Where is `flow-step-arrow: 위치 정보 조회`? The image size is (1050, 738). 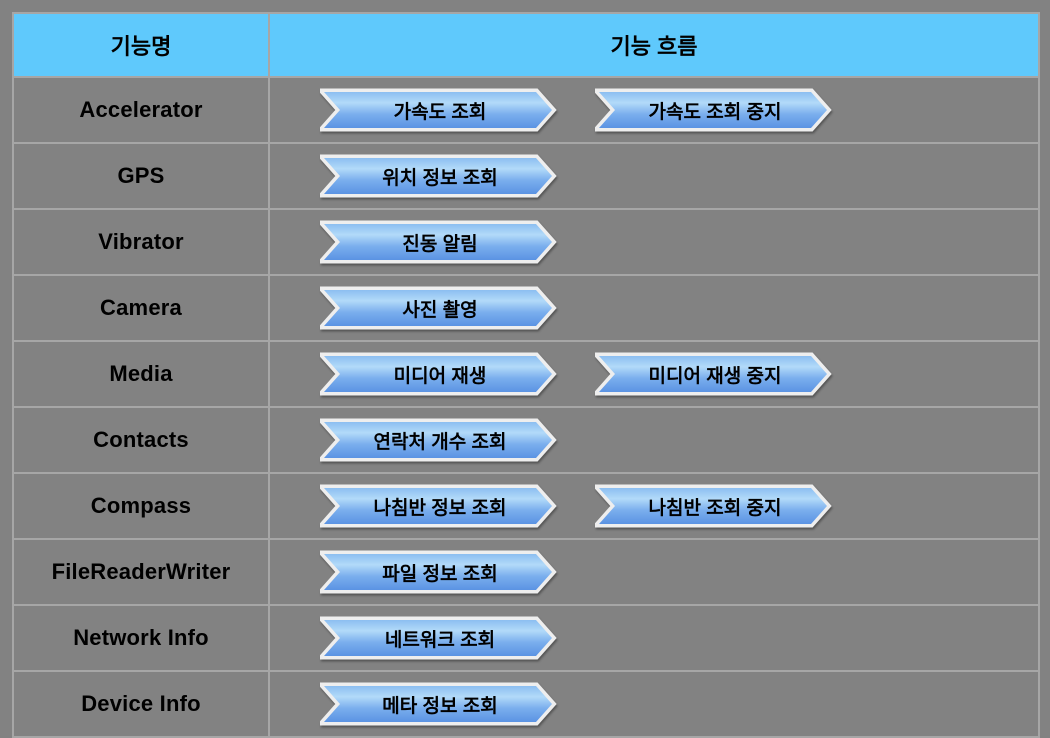 flow-step-arrow: 위치 정보 조회 is located at coordinates (440, 176).